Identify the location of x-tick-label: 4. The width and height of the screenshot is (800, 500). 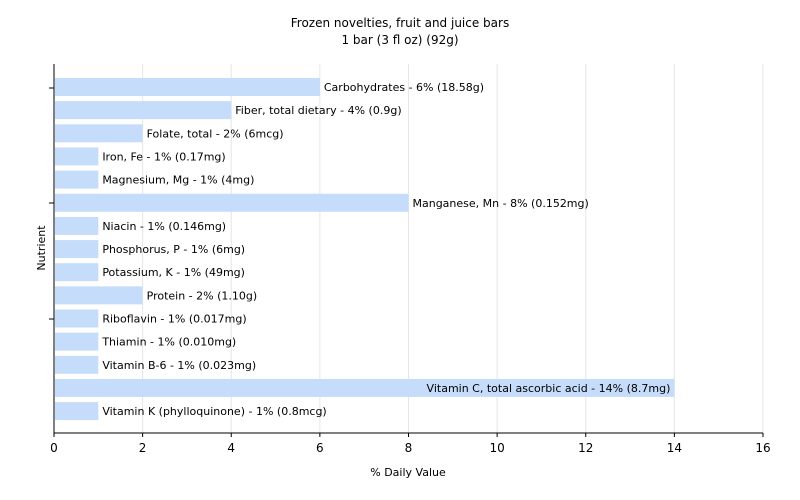
(231, 448).